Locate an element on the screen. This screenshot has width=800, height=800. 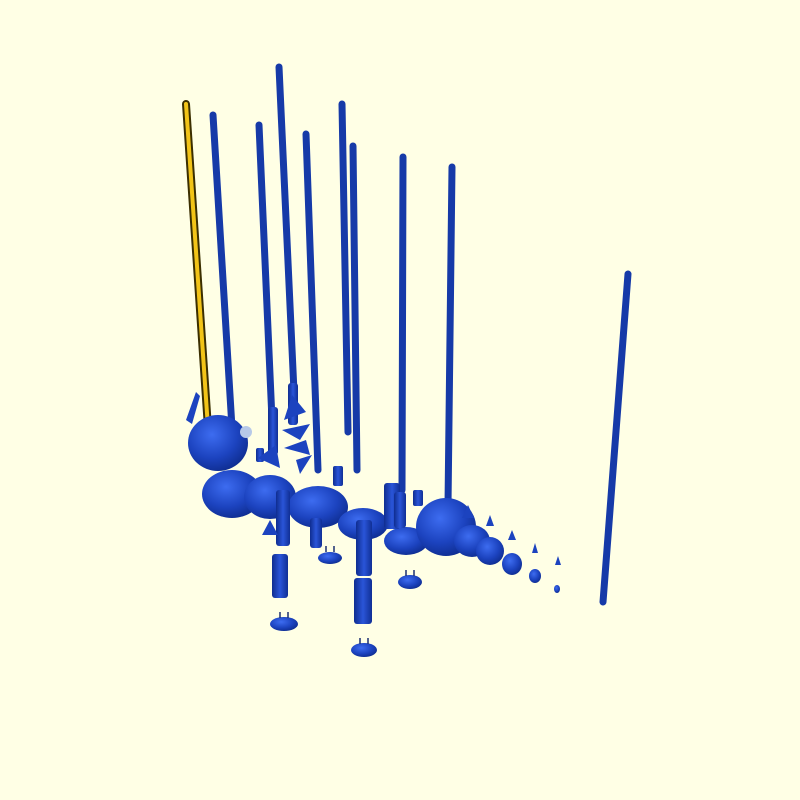
markers is located at coordinates (347, 595).